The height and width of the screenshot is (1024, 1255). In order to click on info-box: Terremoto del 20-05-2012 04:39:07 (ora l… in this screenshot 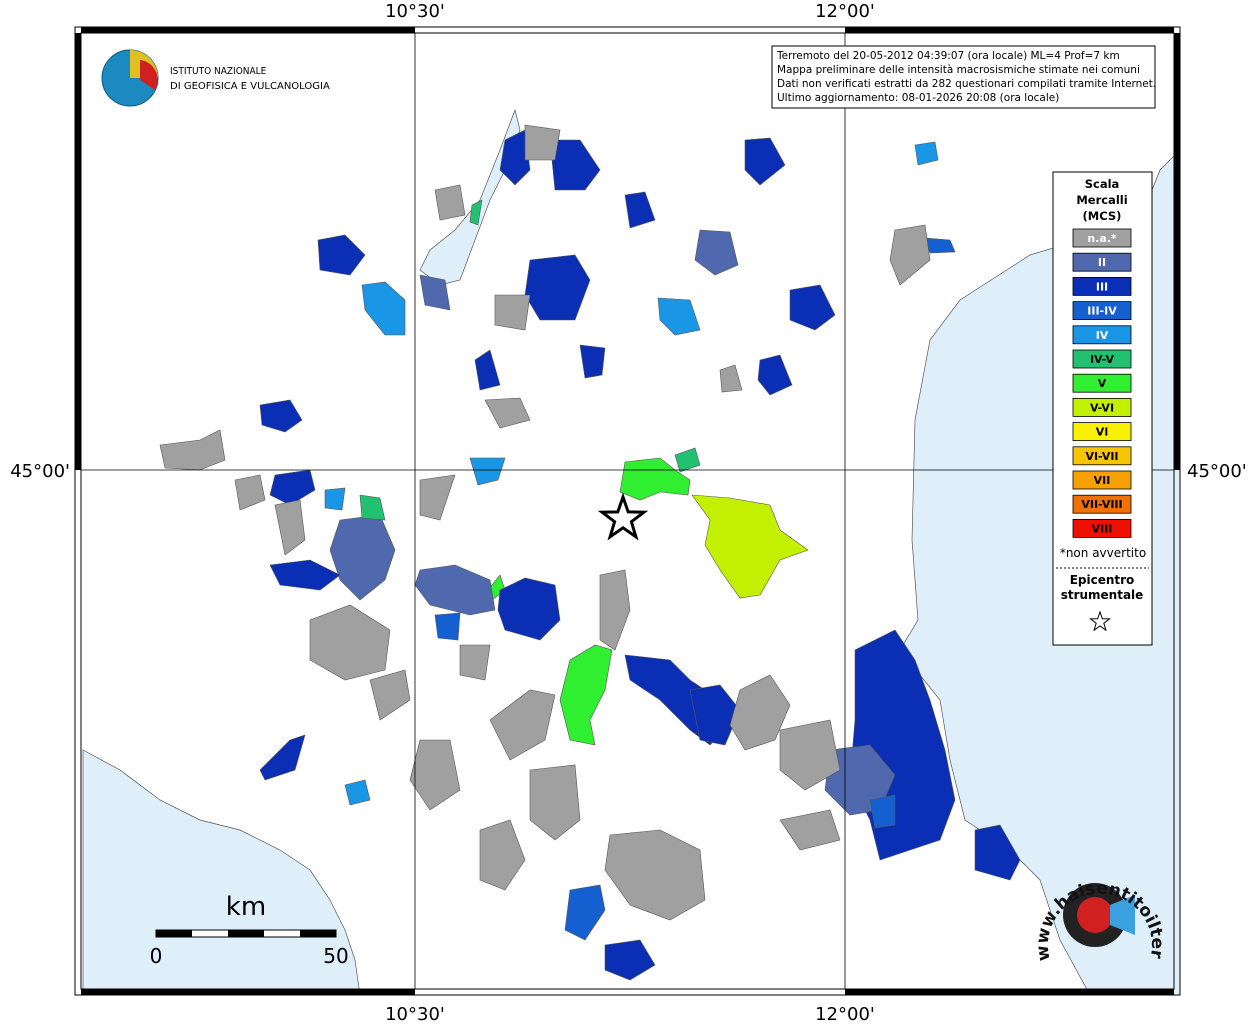, I will do `click(963, 77)`.